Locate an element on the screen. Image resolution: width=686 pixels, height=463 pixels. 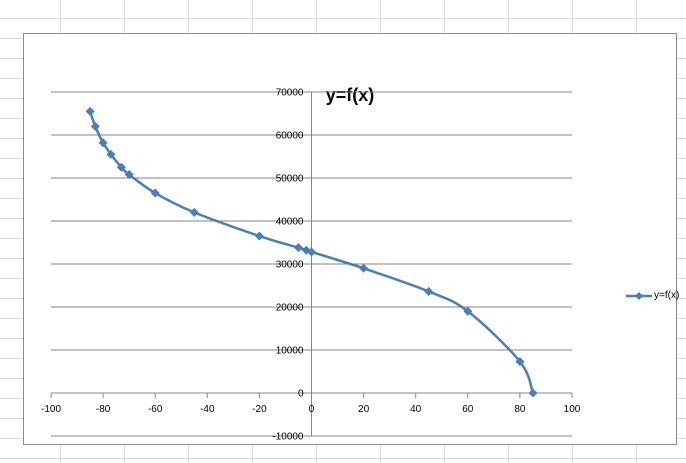
x-tick-label: 60 is located at coordinates (468, 409).